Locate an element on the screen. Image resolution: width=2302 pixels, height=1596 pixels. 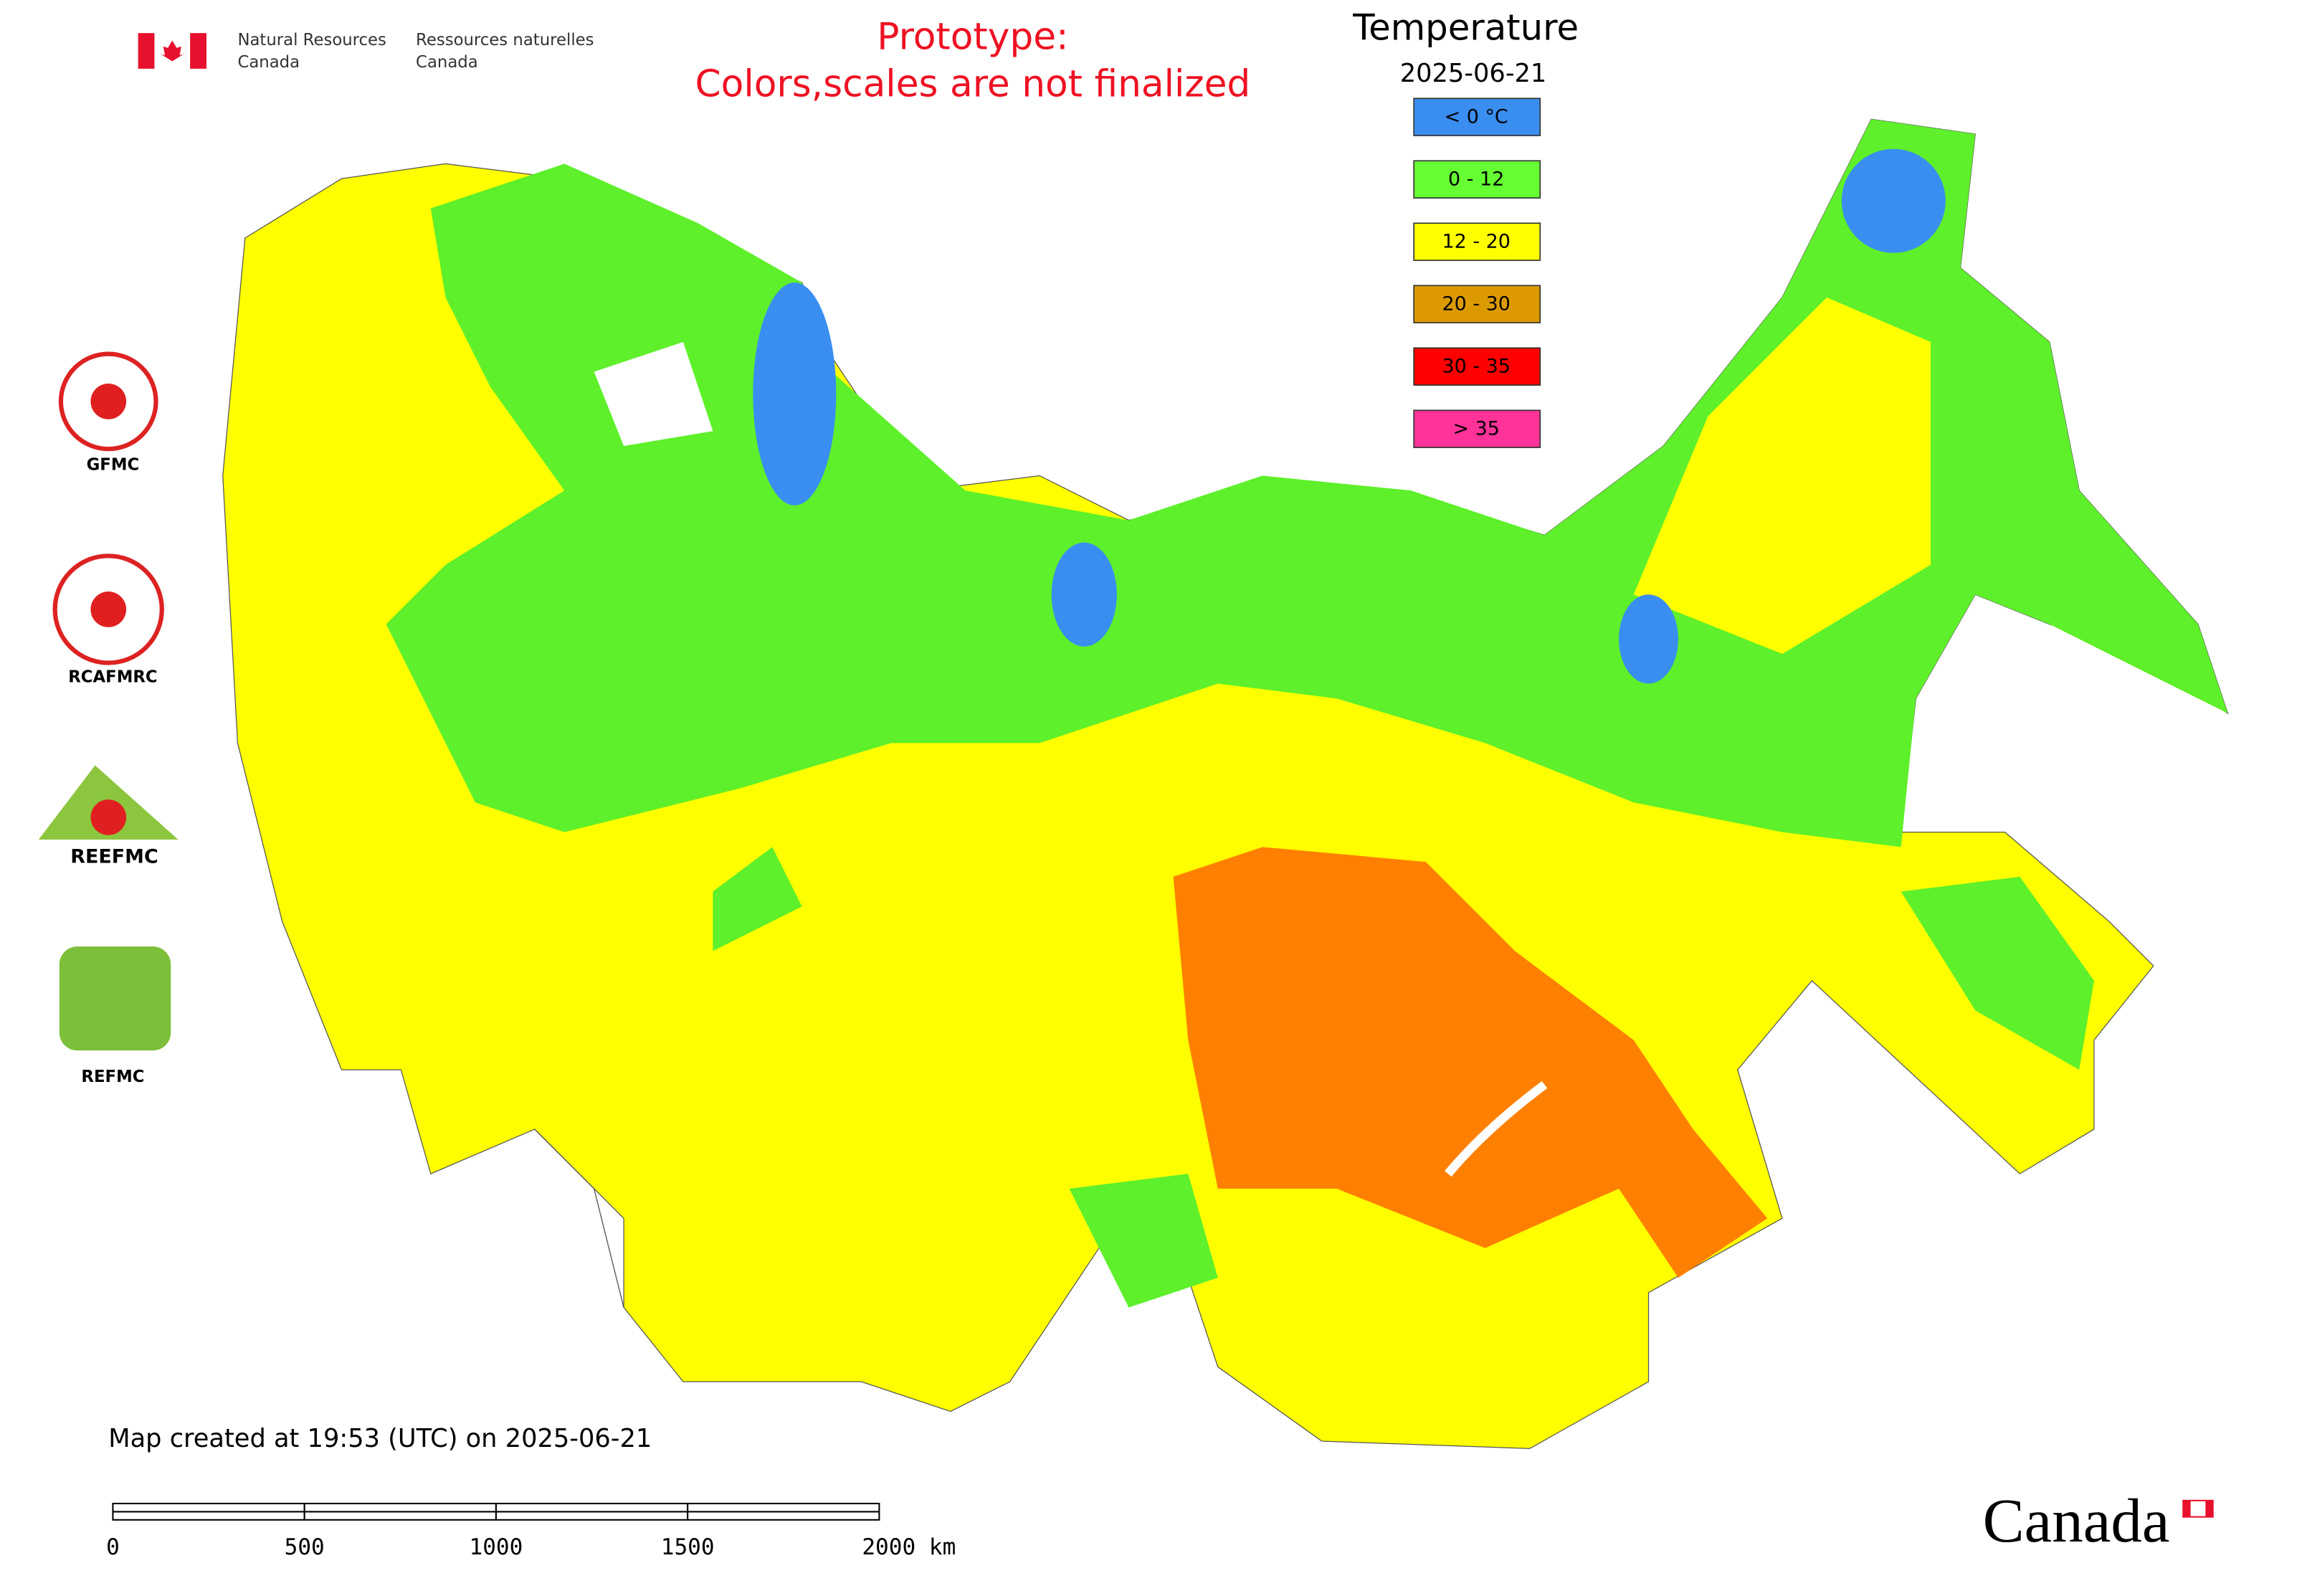
legend-label: 0 - 12 is located at coordinates (1476, 179).